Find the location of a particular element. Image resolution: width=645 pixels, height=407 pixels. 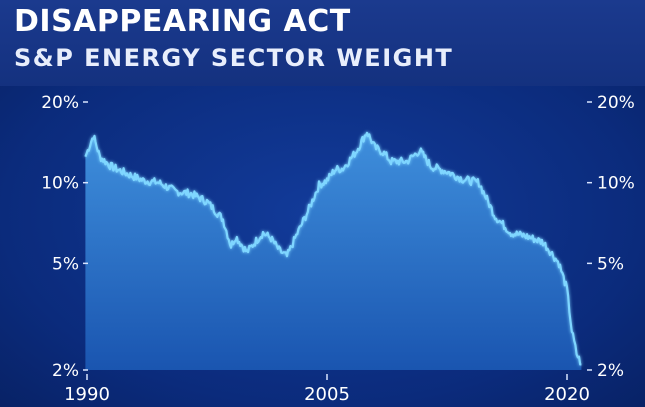

chart-title: DISAPPEARING ACT is located at coordinates (182, 21).